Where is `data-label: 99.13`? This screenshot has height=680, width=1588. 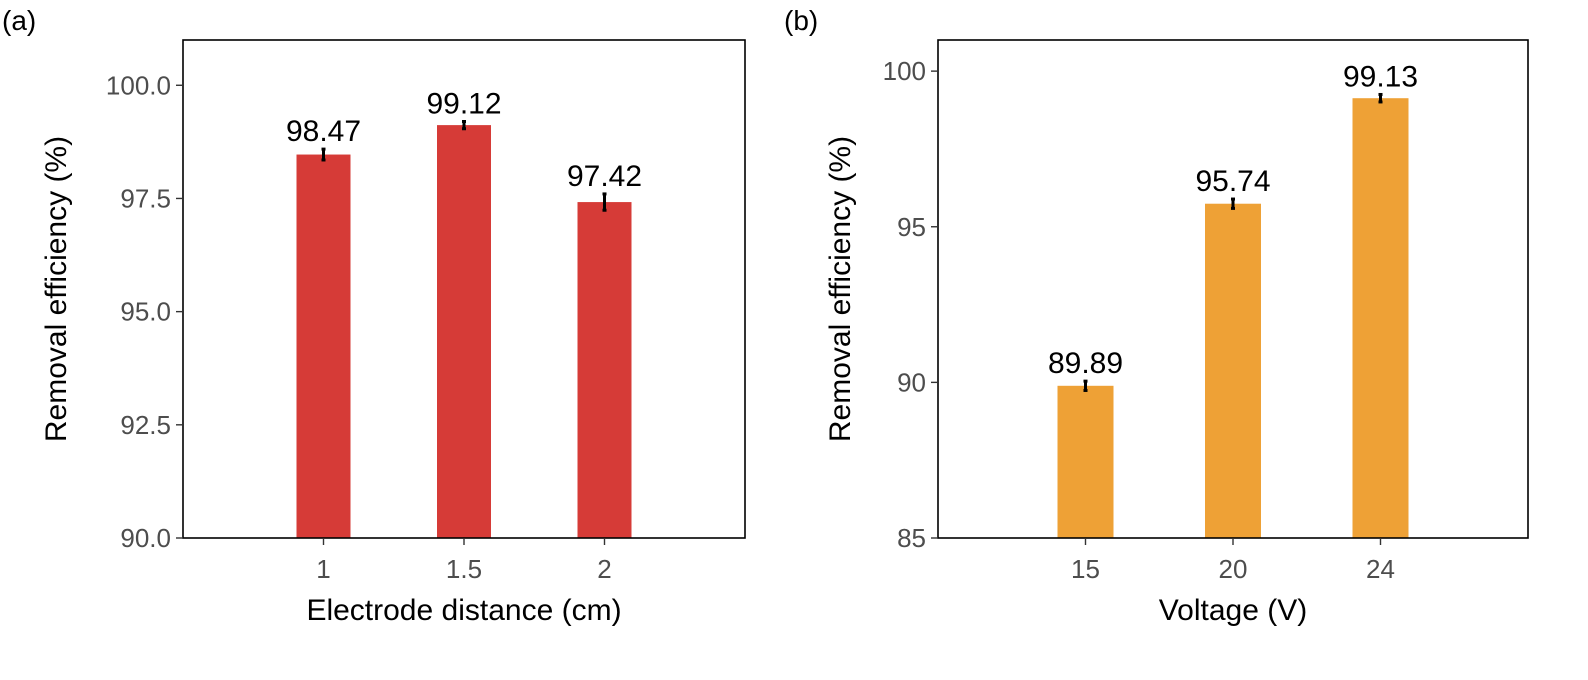
data-label: 99.13 is located at coordinates (1380, 76).